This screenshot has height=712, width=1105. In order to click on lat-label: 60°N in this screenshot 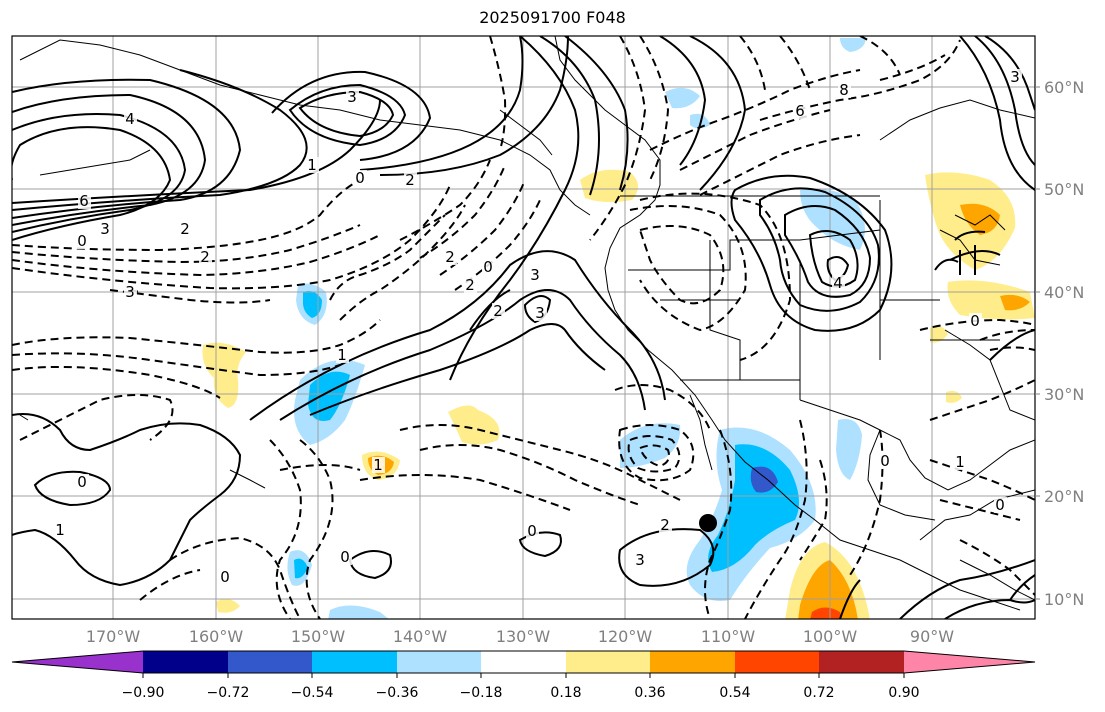, I will do `click(1064, 87)`.